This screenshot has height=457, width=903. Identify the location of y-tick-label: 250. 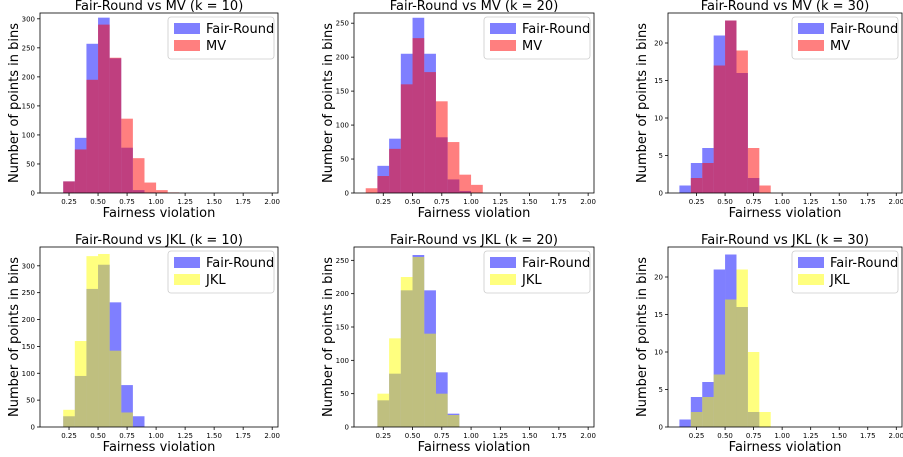
(28, 293).